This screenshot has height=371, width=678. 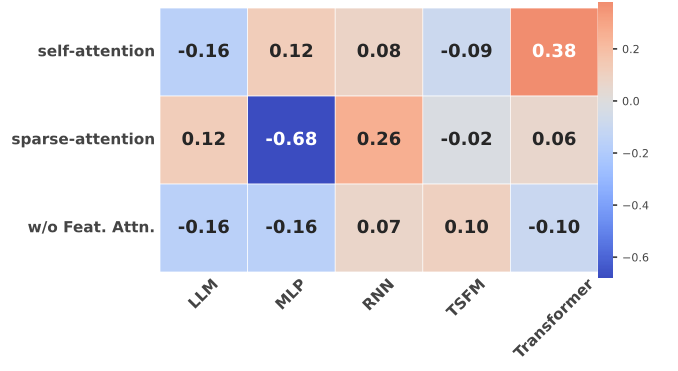 What do you see at coordinates (630, 49) in the screenshot?
I see `color-bar-label: 0.2` at bounding box center [630, 49].